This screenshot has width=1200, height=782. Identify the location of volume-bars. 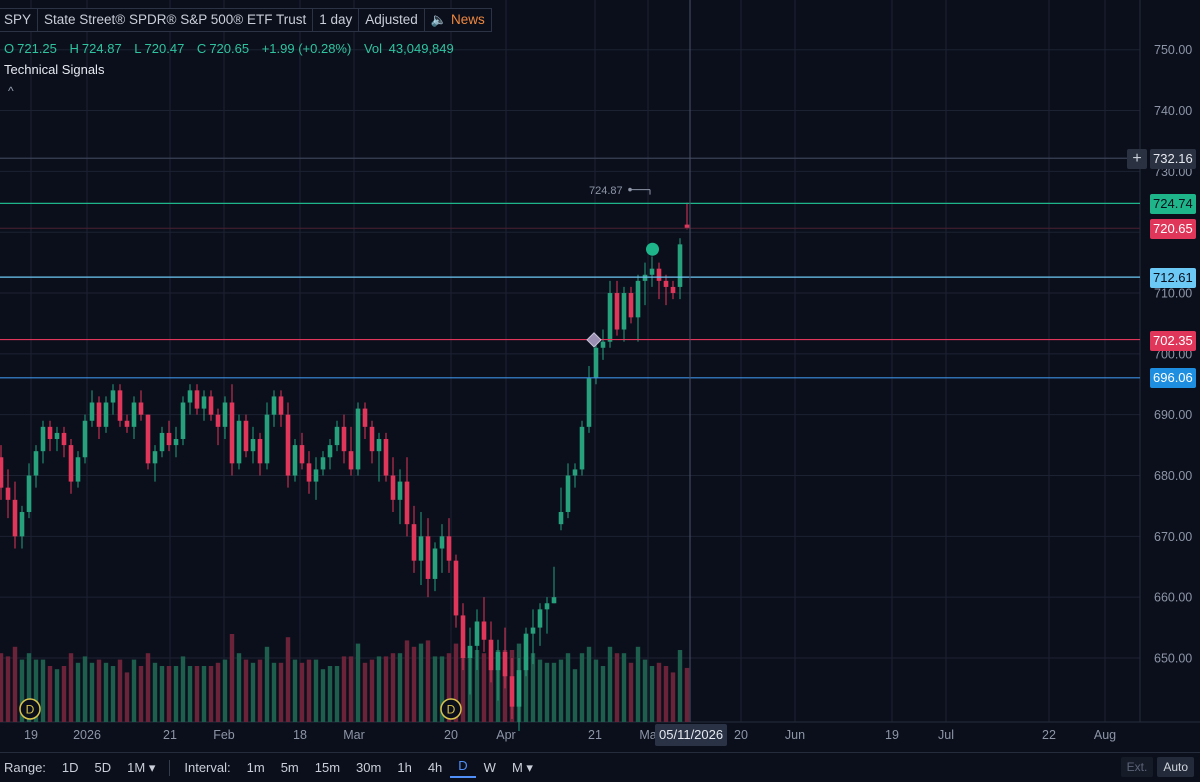
(345, 678).